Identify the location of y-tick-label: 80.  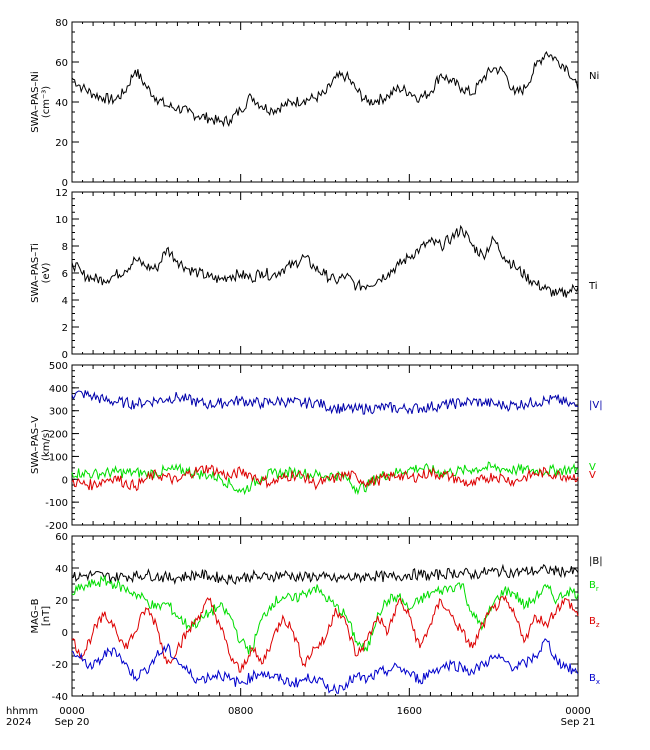
(61, 23).